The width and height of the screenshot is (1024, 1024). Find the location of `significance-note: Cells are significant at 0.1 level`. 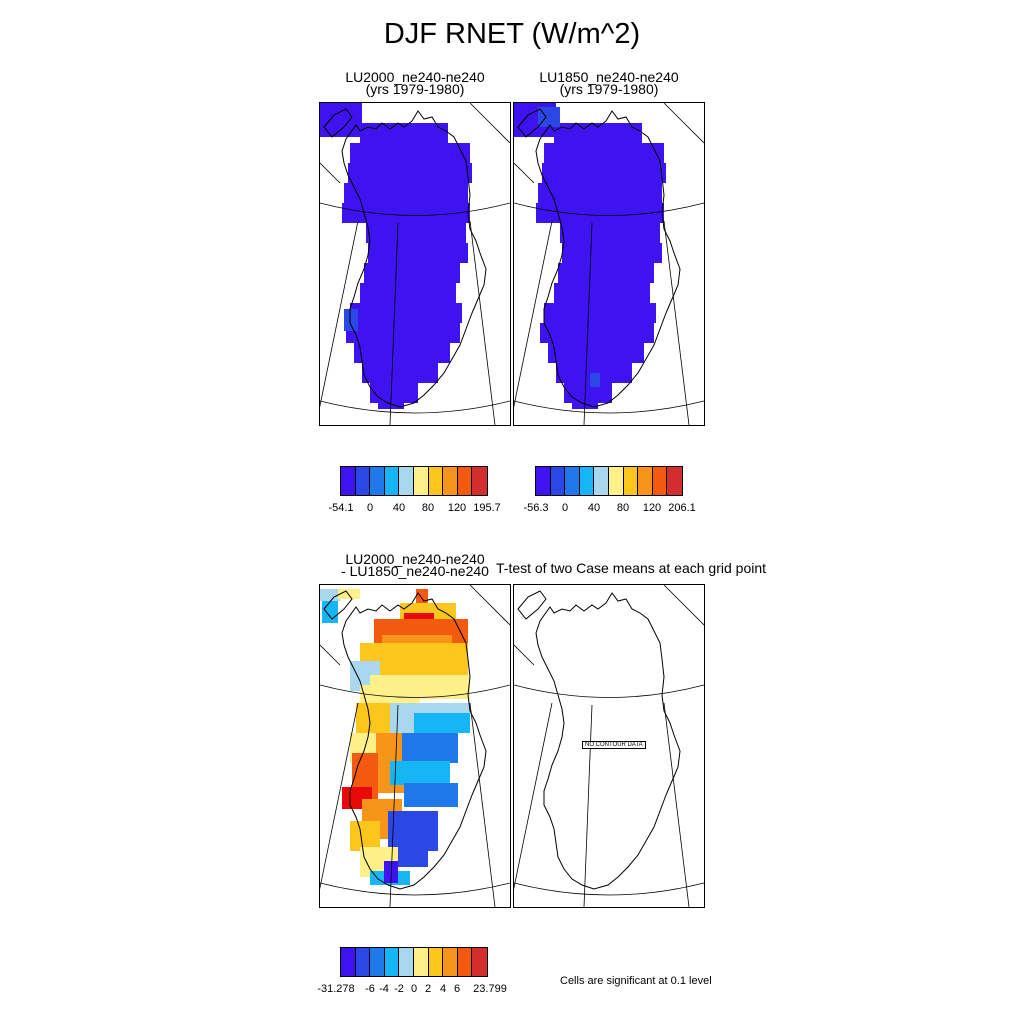

significance-note: Cells are significant at 0.1 level is located at coordinates (636, 981).